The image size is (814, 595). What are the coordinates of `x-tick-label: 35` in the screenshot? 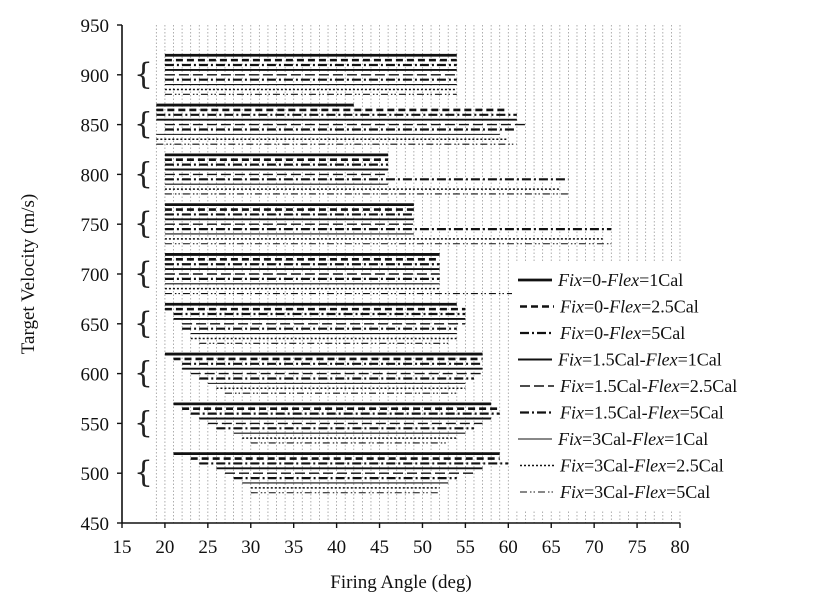 It's located at (293, 547).